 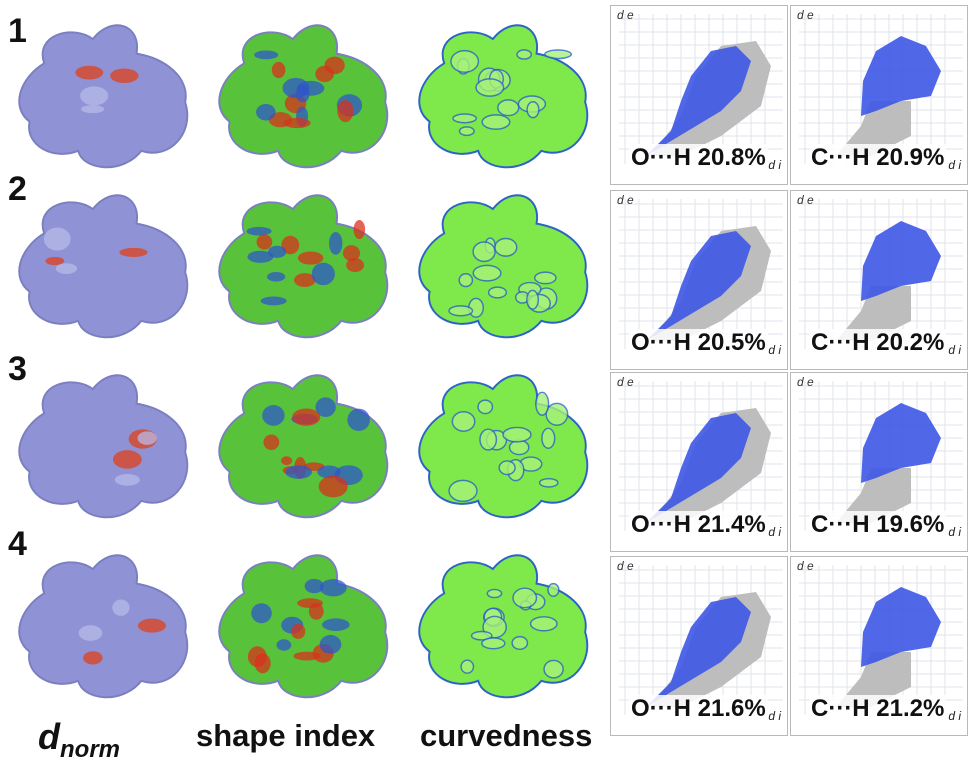 I want to click on row-number-1: 1, so click(x=17, y=31).